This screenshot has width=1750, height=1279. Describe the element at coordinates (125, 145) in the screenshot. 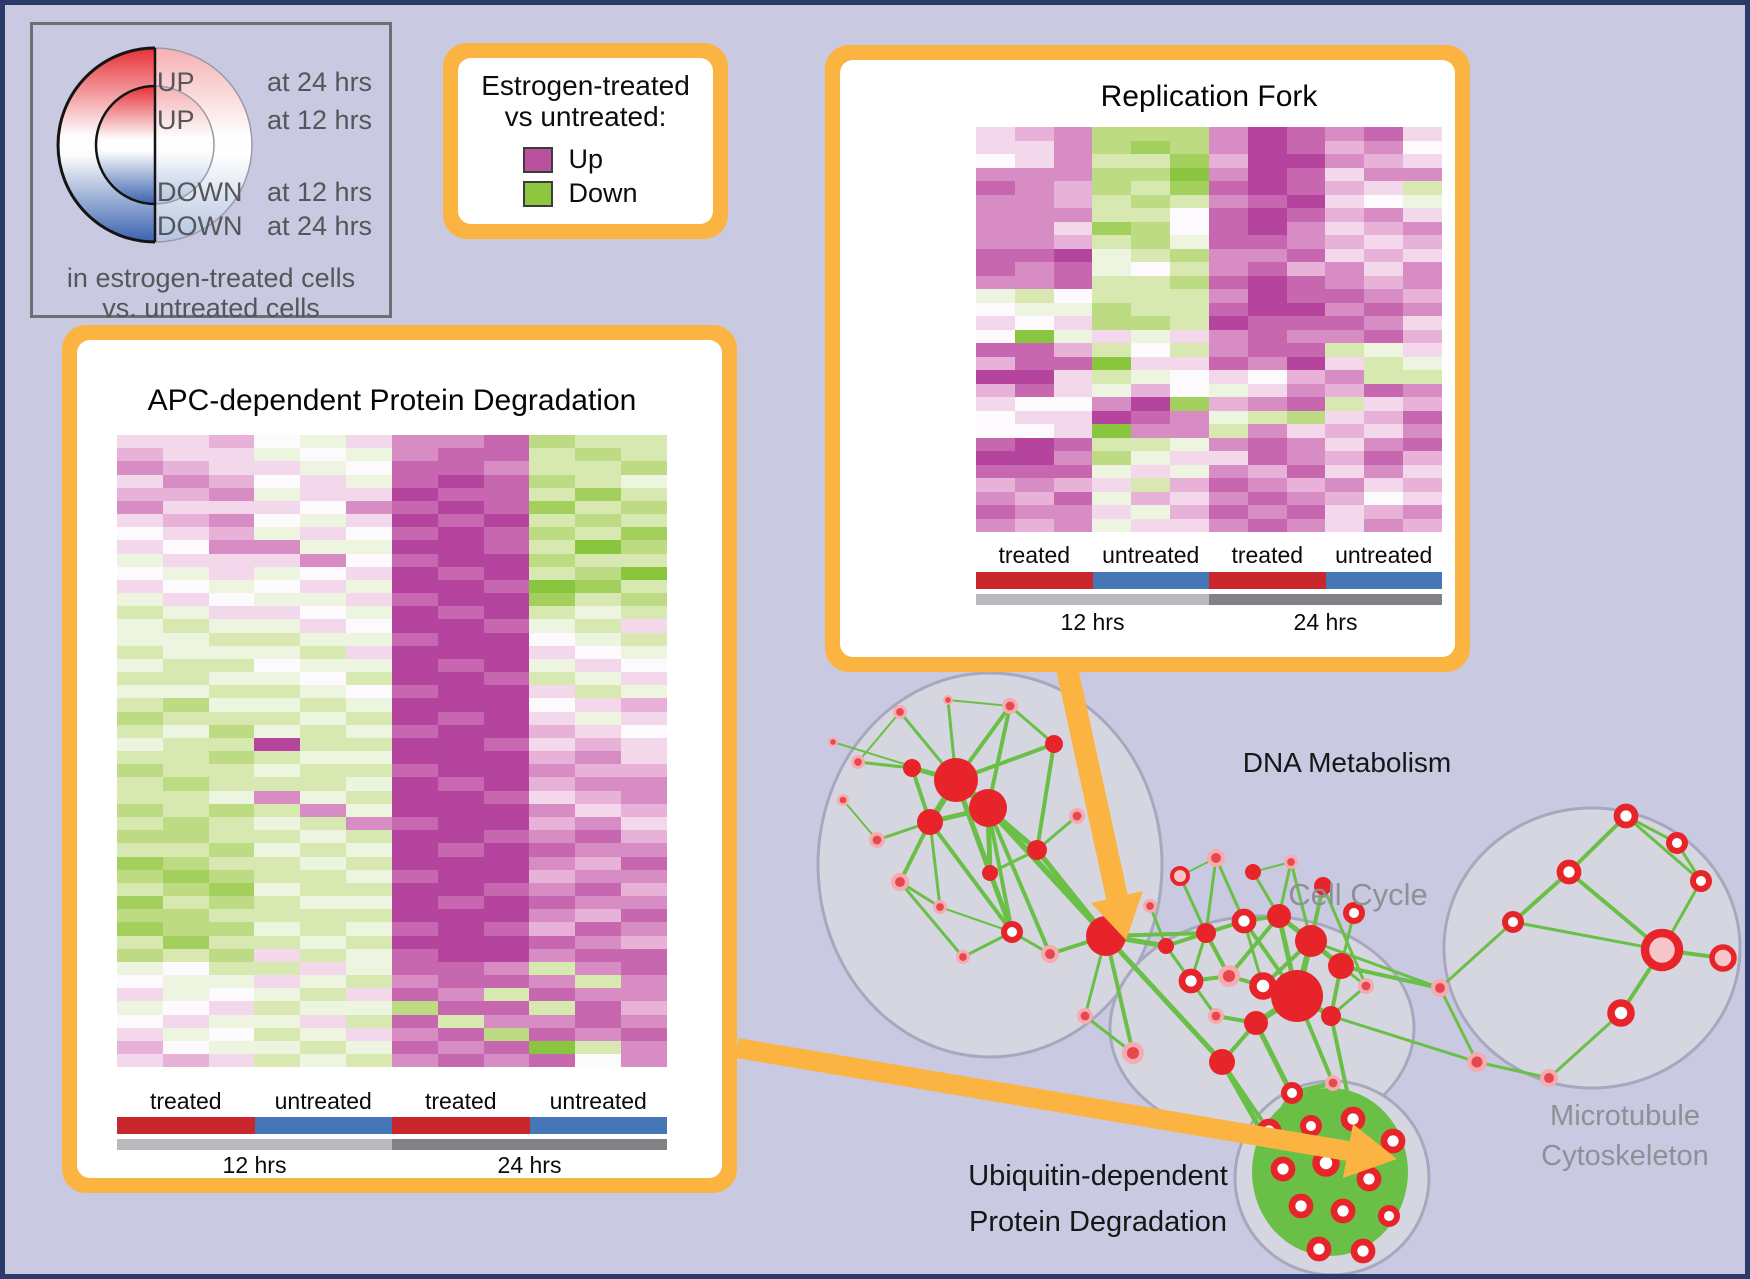

I see `left-outline-inner` at that location.